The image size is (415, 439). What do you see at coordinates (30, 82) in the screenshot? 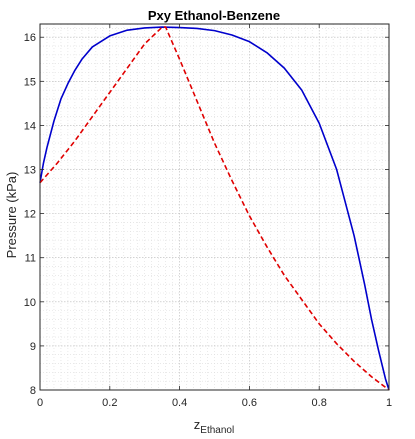
I see `y-tick-label: 15` at bounding box center [30, 82].